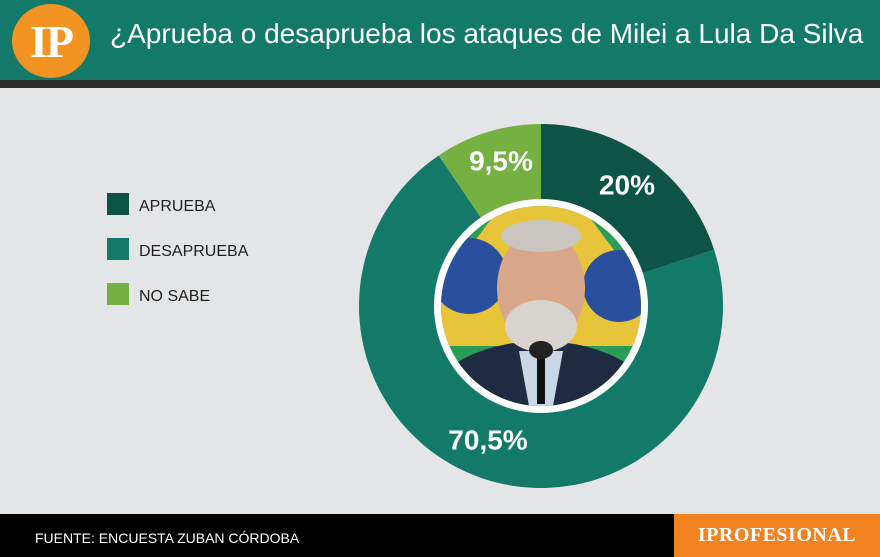  Describe the element at coordinates (51, 41) in the screenshot. I see `ip-logo: IP` at that location.